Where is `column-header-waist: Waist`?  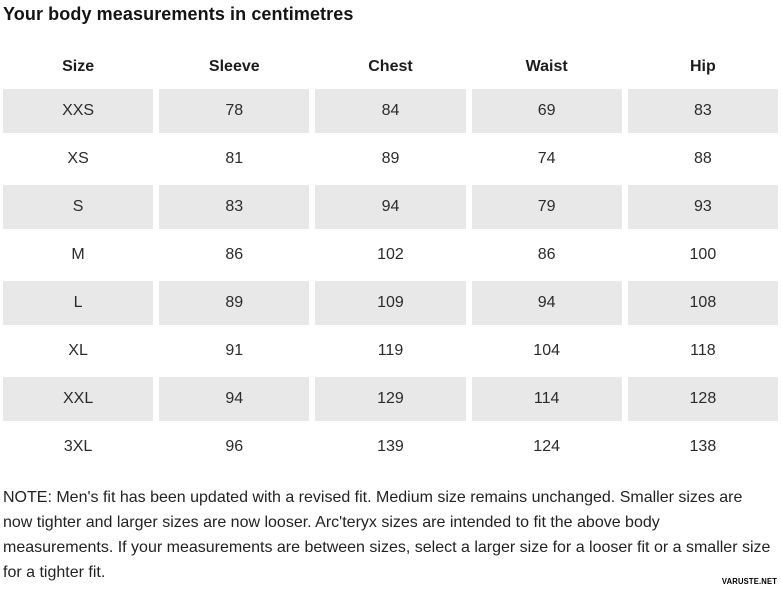
column-header-waist: Waist is located at coordinates (546, 66).